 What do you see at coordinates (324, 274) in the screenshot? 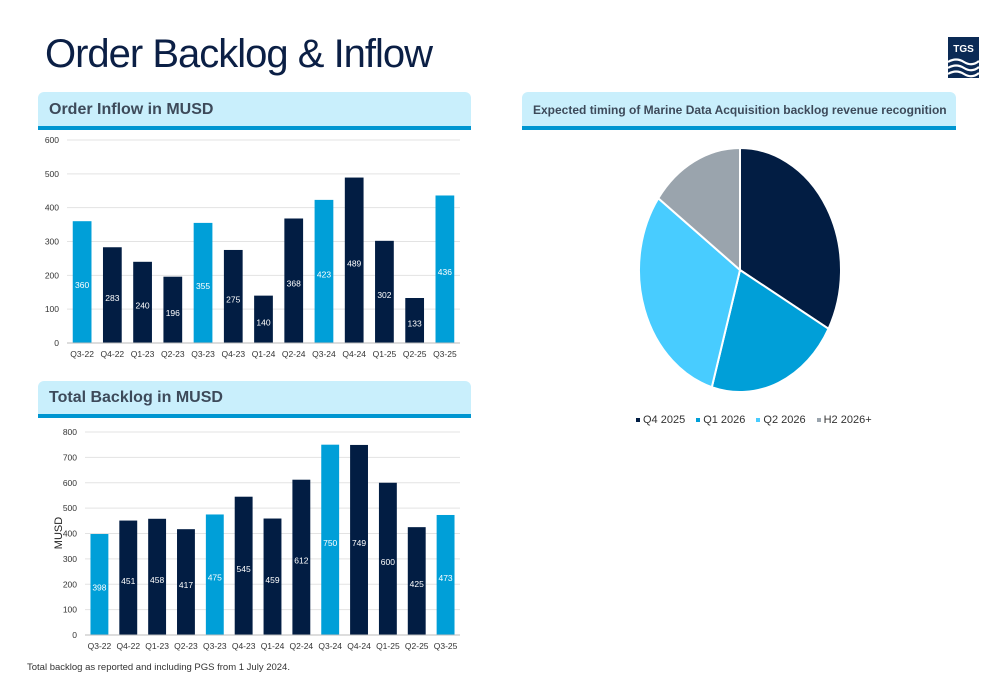
I see `inflow-data-label: 423` at bounding box center [324, 274].